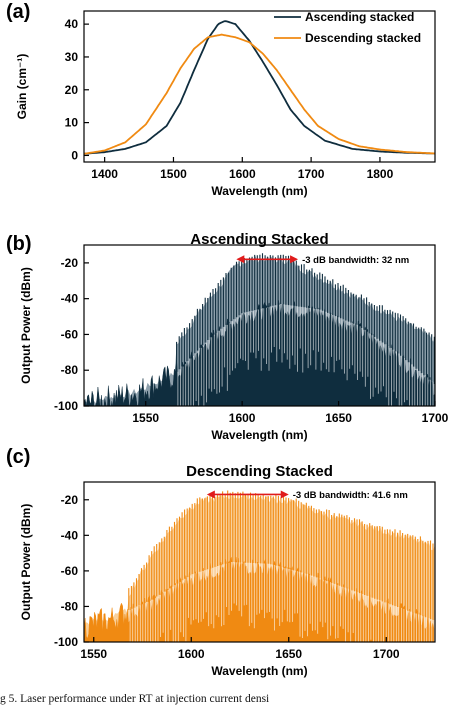 The width and height of the screenshot is (474, 708). I want to click on plot-title: Descending Stacked, so click(259, 471).